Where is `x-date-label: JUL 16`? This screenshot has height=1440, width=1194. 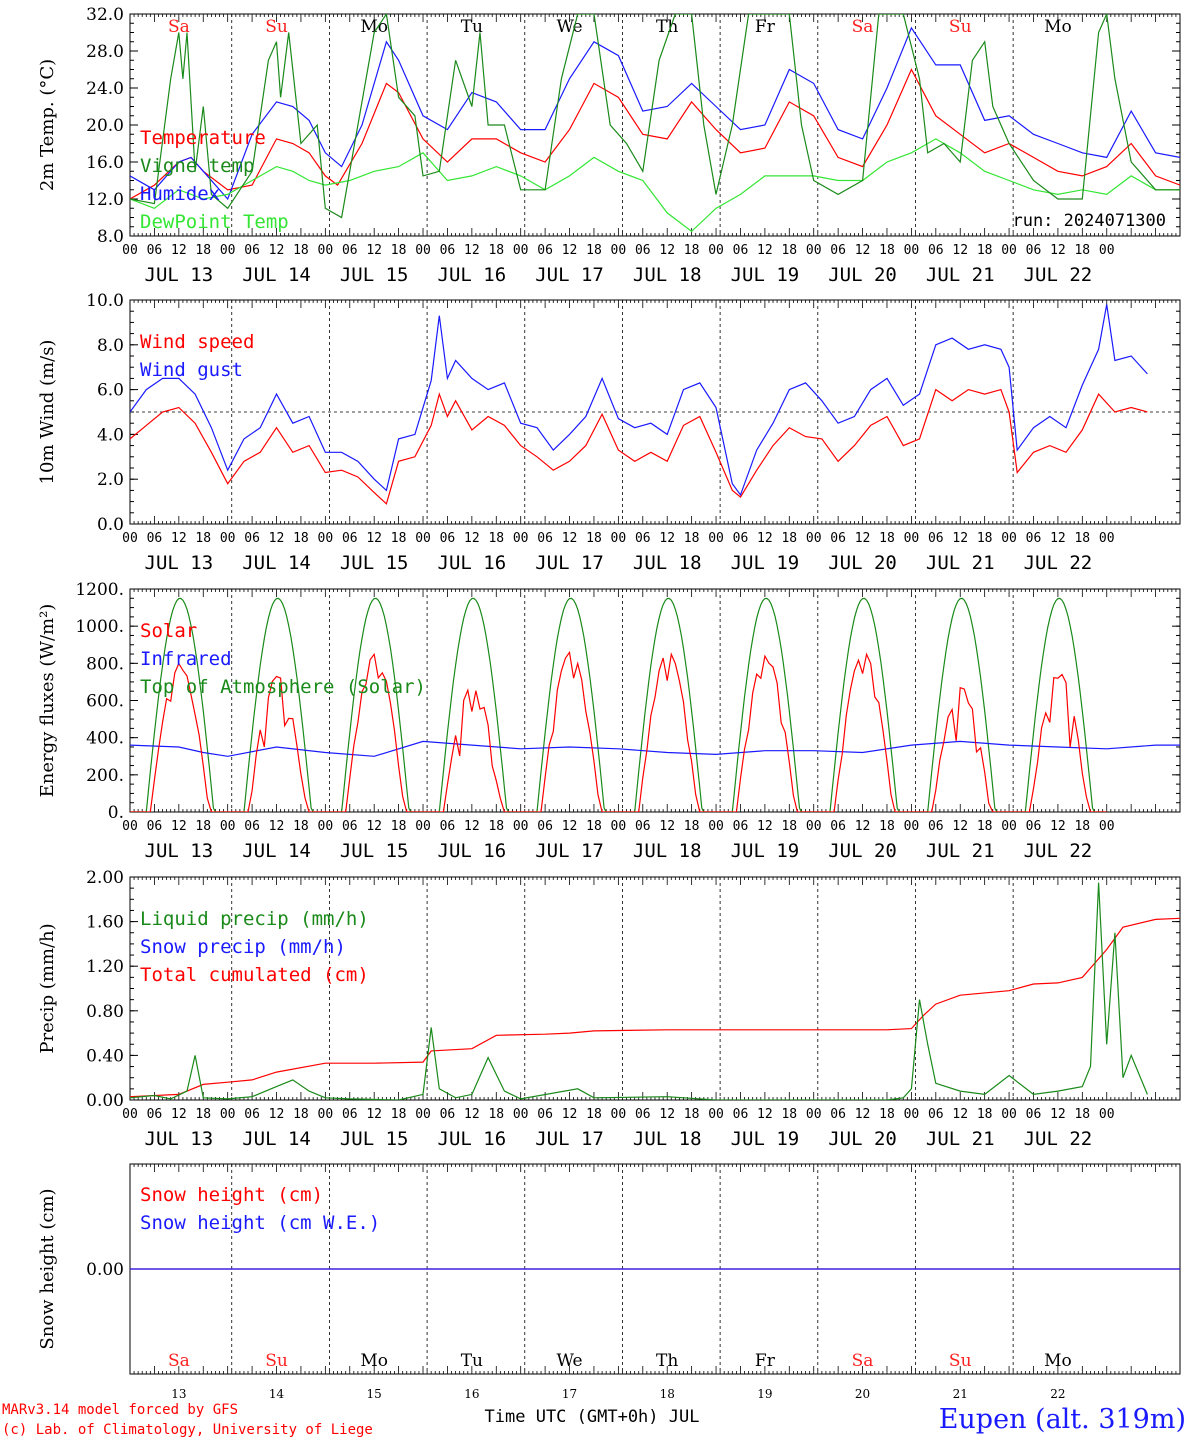
x-date-label: JUL 16 is located at coordinates (472, 851).